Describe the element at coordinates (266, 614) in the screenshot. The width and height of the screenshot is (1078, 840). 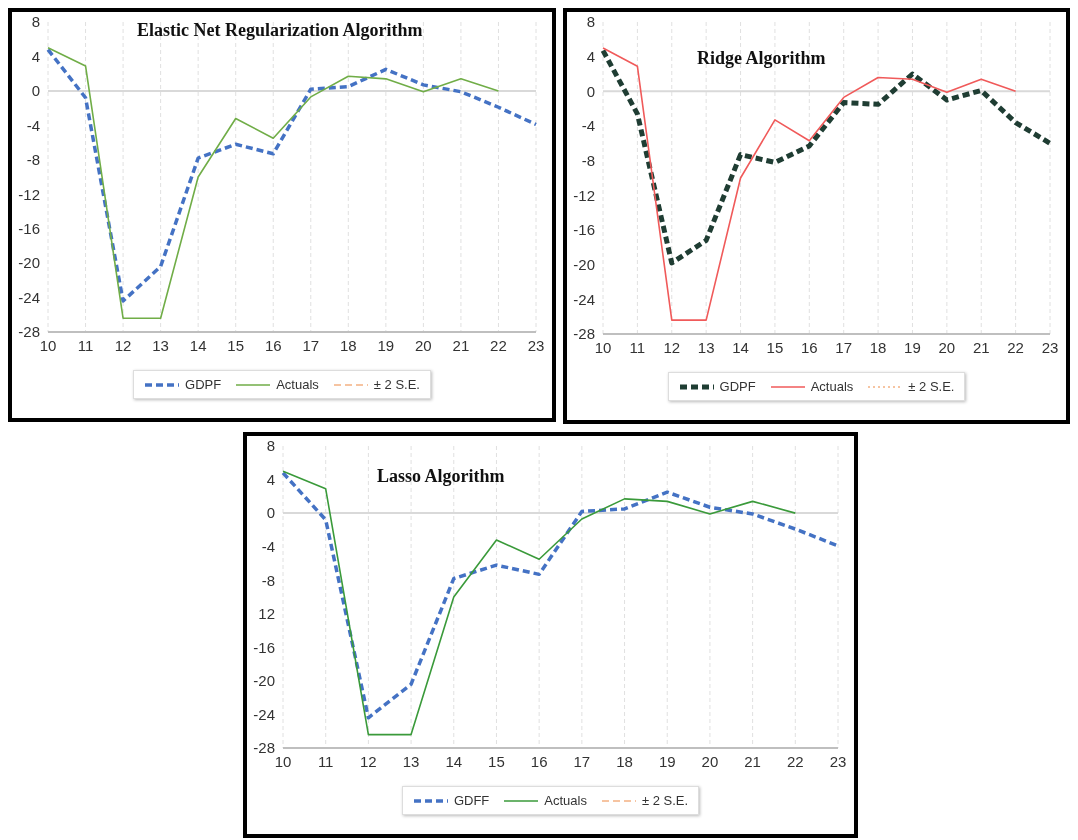
I see `y-tick-label: 12` at that location.